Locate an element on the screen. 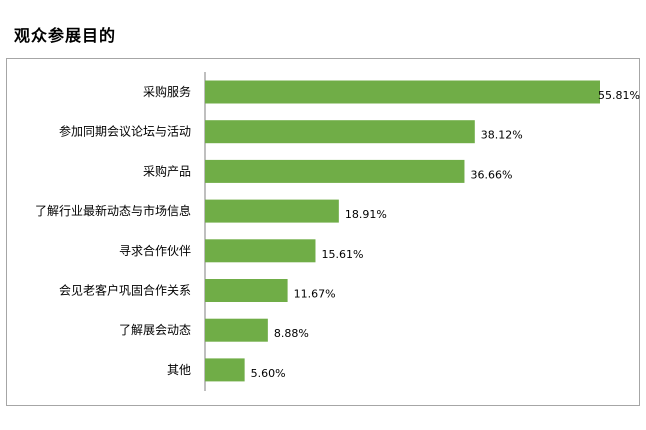  data-label: 8.88% is located at coordinates (291, 333).